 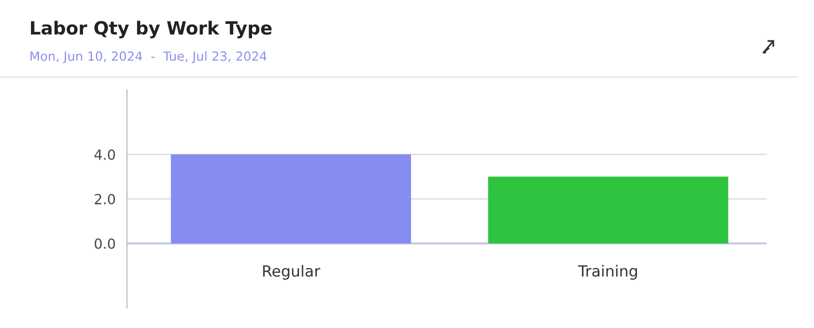 What do you see at coordinates (104, 154) in the screenshot?
I see `y-tick-label: 4.0` at bounding box center [104, 154].